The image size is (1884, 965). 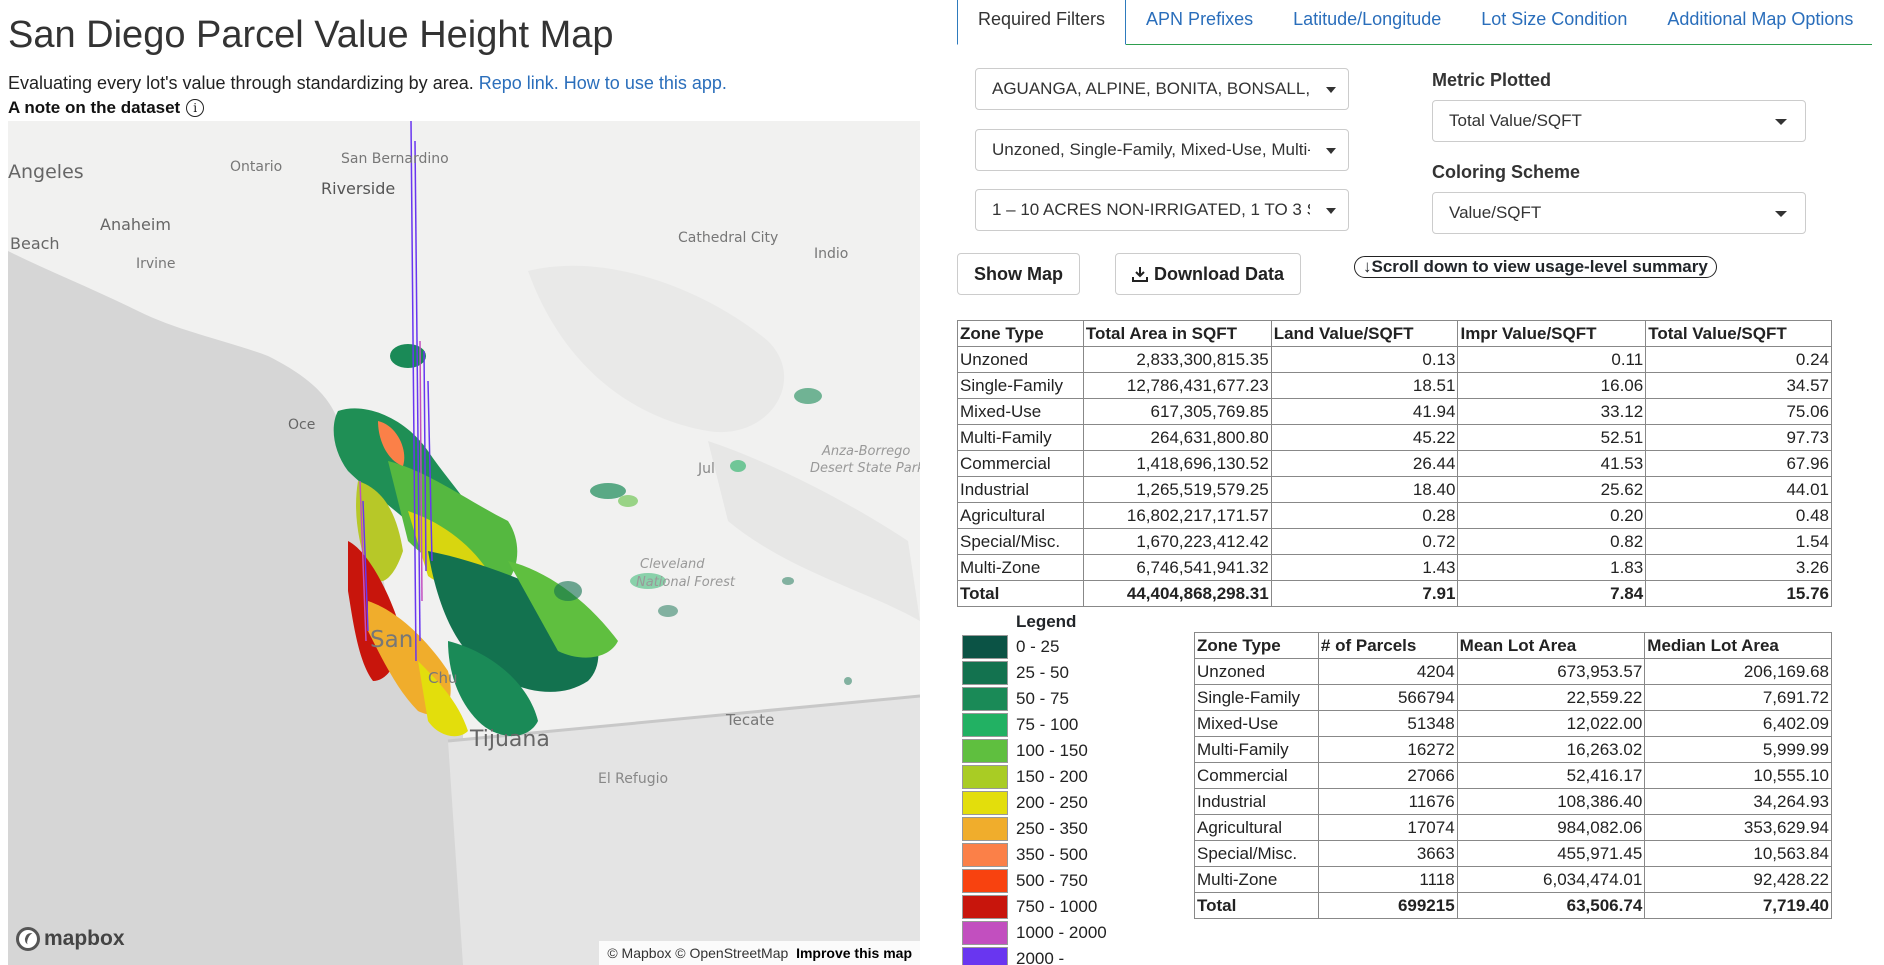 I want to click on map-label: San, so click(x=392, y=640).